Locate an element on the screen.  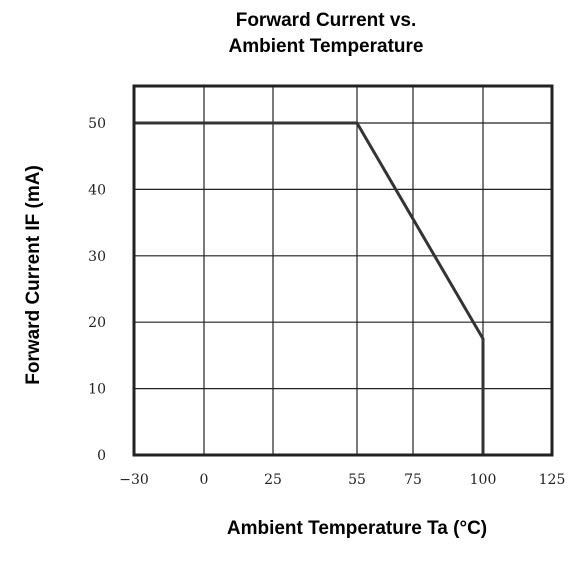
chart-title-line-1: Forward Current vs. is located at coordinates (326, 20).